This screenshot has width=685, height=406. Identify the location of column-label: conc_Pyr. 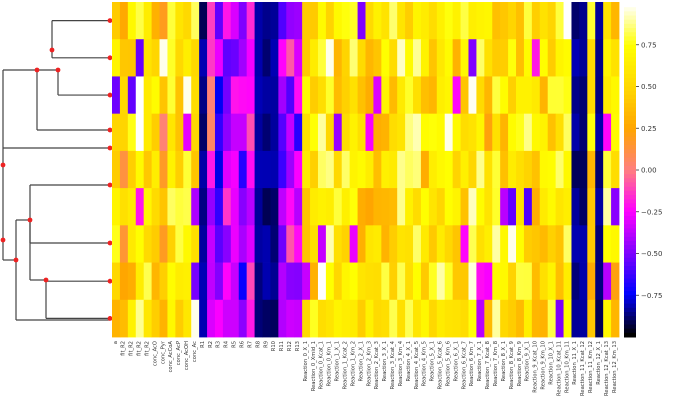
(163, 352).